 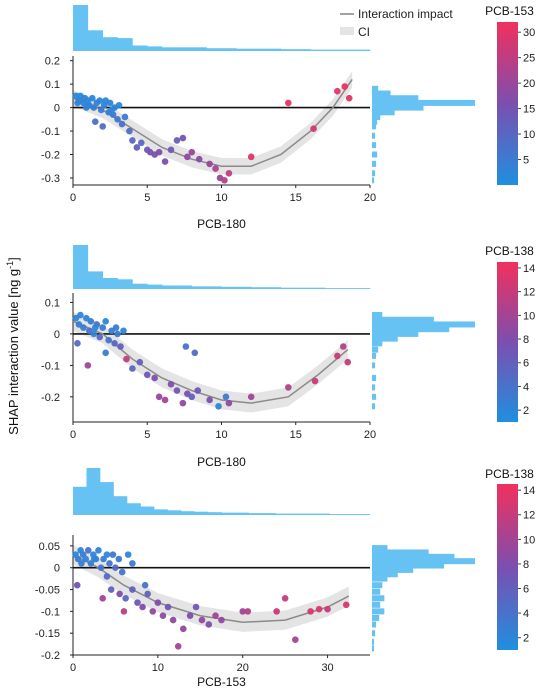 I want to click on colorbar-tick-label: 14, so click(x=529, y=269).